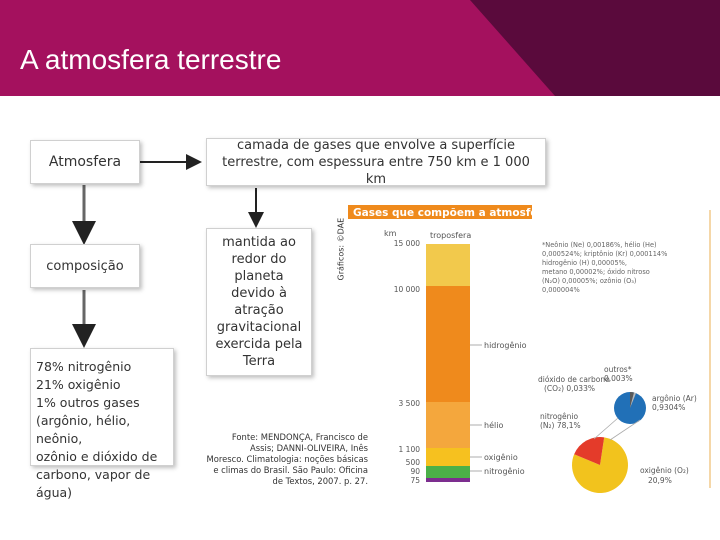 The height and width of the screenshot is (540, 720). I want to click on atmosfera-box: Atmosfera, so click(85, 162).